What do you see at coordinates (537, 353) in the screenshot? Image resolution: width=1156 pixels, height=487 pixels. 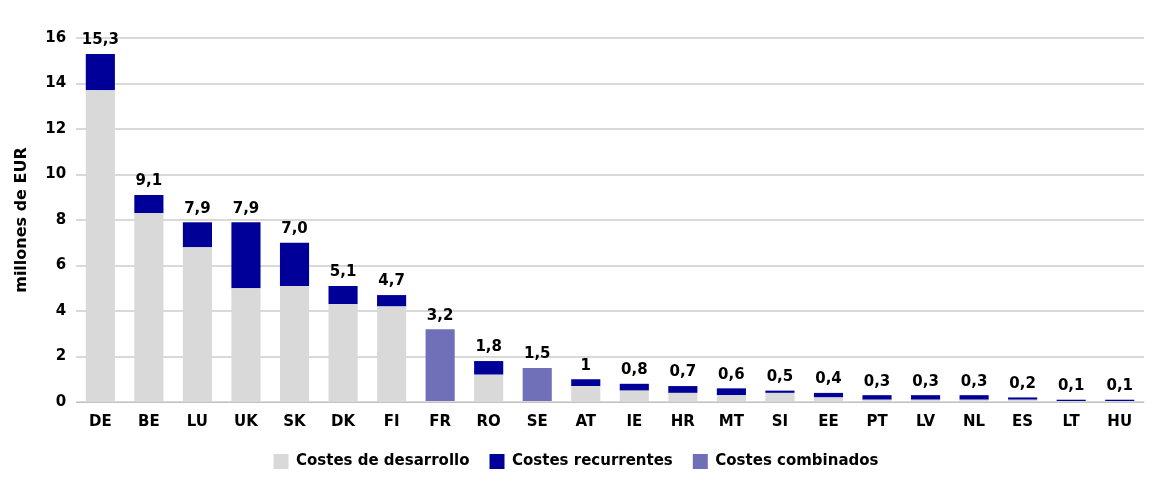 I see `total-label: 1,5` at bounding box center [537, 353].